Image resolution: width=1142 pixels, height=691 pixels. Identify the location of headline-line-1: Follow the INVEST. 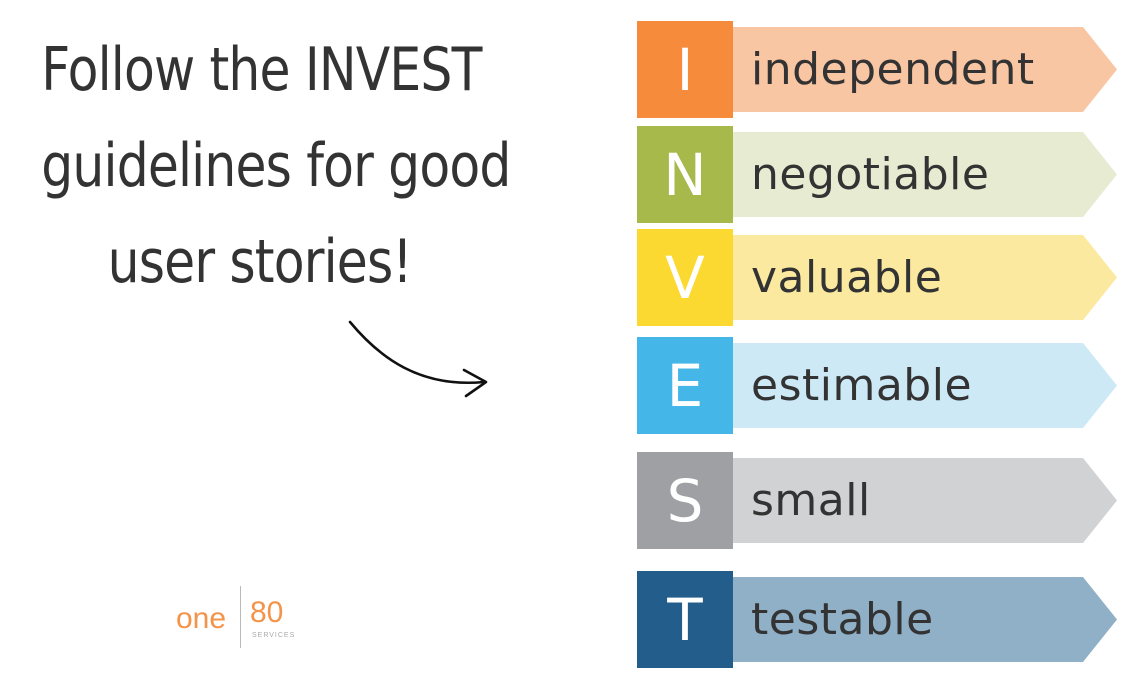
(261, 70).